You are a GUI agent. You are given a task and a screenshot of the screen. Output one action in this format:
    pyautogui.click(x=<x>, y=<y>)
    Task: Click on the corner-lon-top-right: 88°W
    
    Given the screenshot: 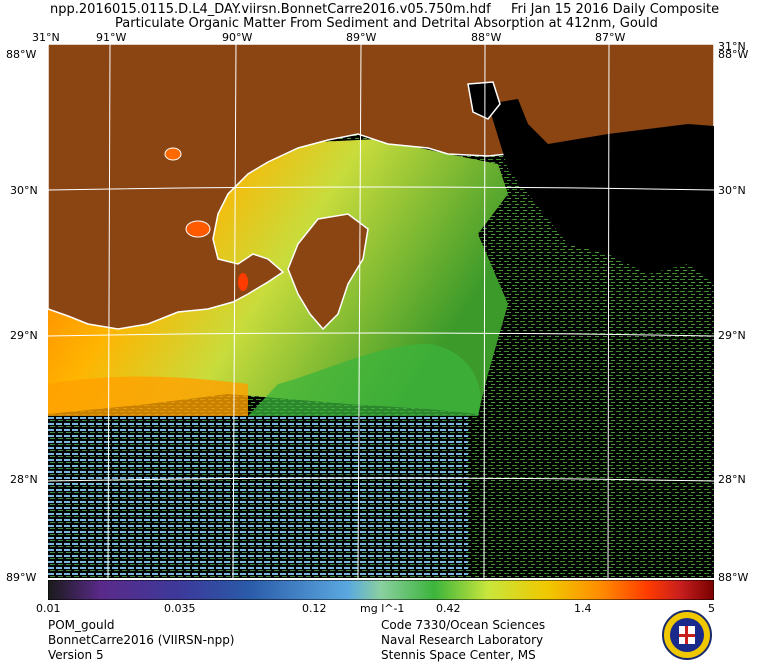 What is the action you would take?
    pyautogui.click(x=733, y=54)
    